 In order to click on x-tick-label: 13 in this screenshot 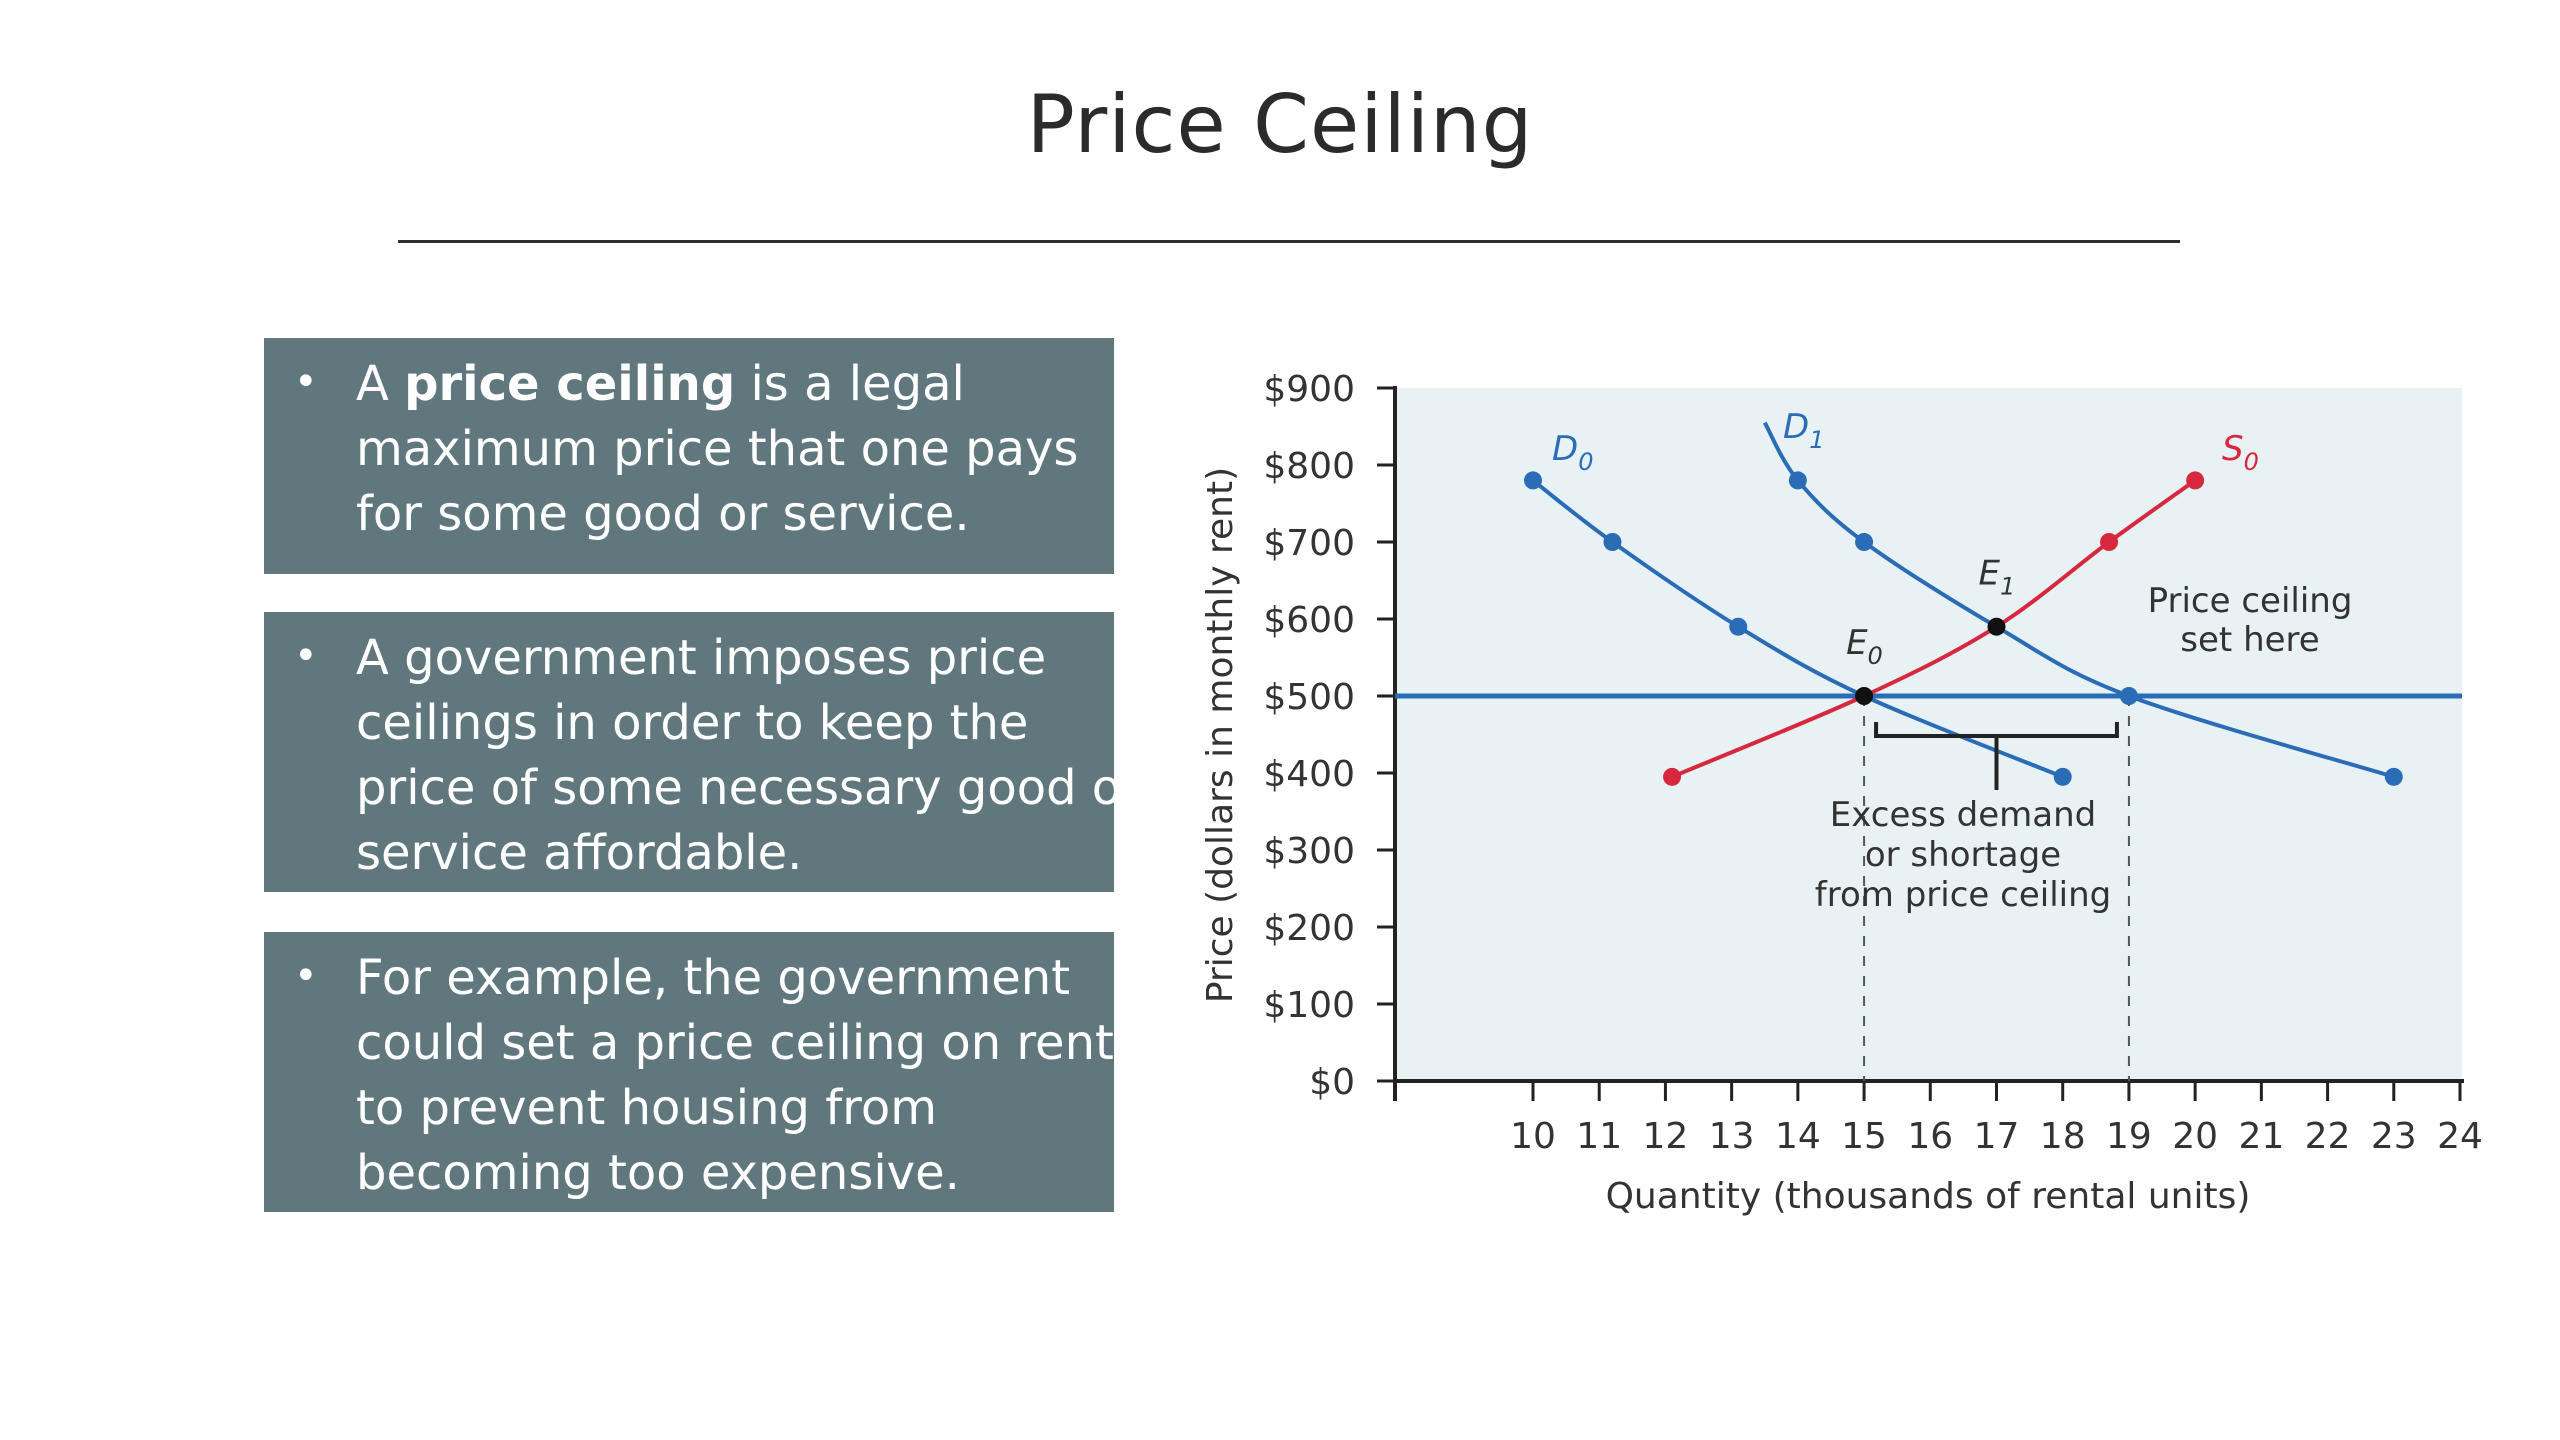, I will do `click(1732, 1136)`.